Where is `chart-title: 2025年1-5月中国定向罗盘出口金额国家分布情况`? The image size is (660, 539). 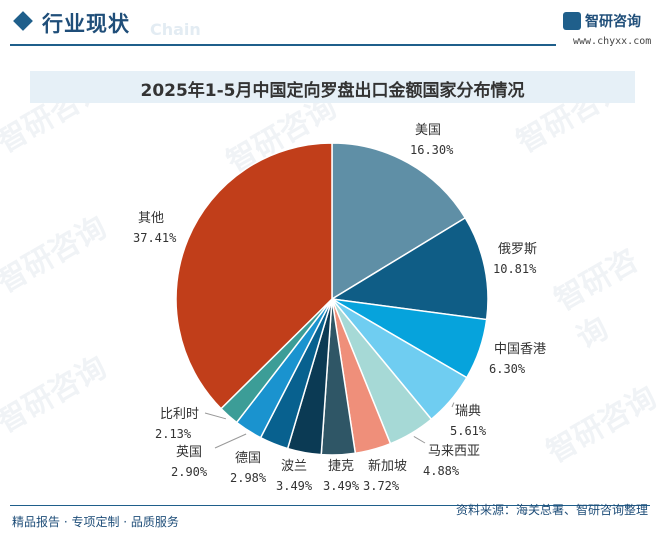 chart-title: 2025年1-5月中国定向罗盘出口金额国家分布情况 is located at coordinates (332, 91).